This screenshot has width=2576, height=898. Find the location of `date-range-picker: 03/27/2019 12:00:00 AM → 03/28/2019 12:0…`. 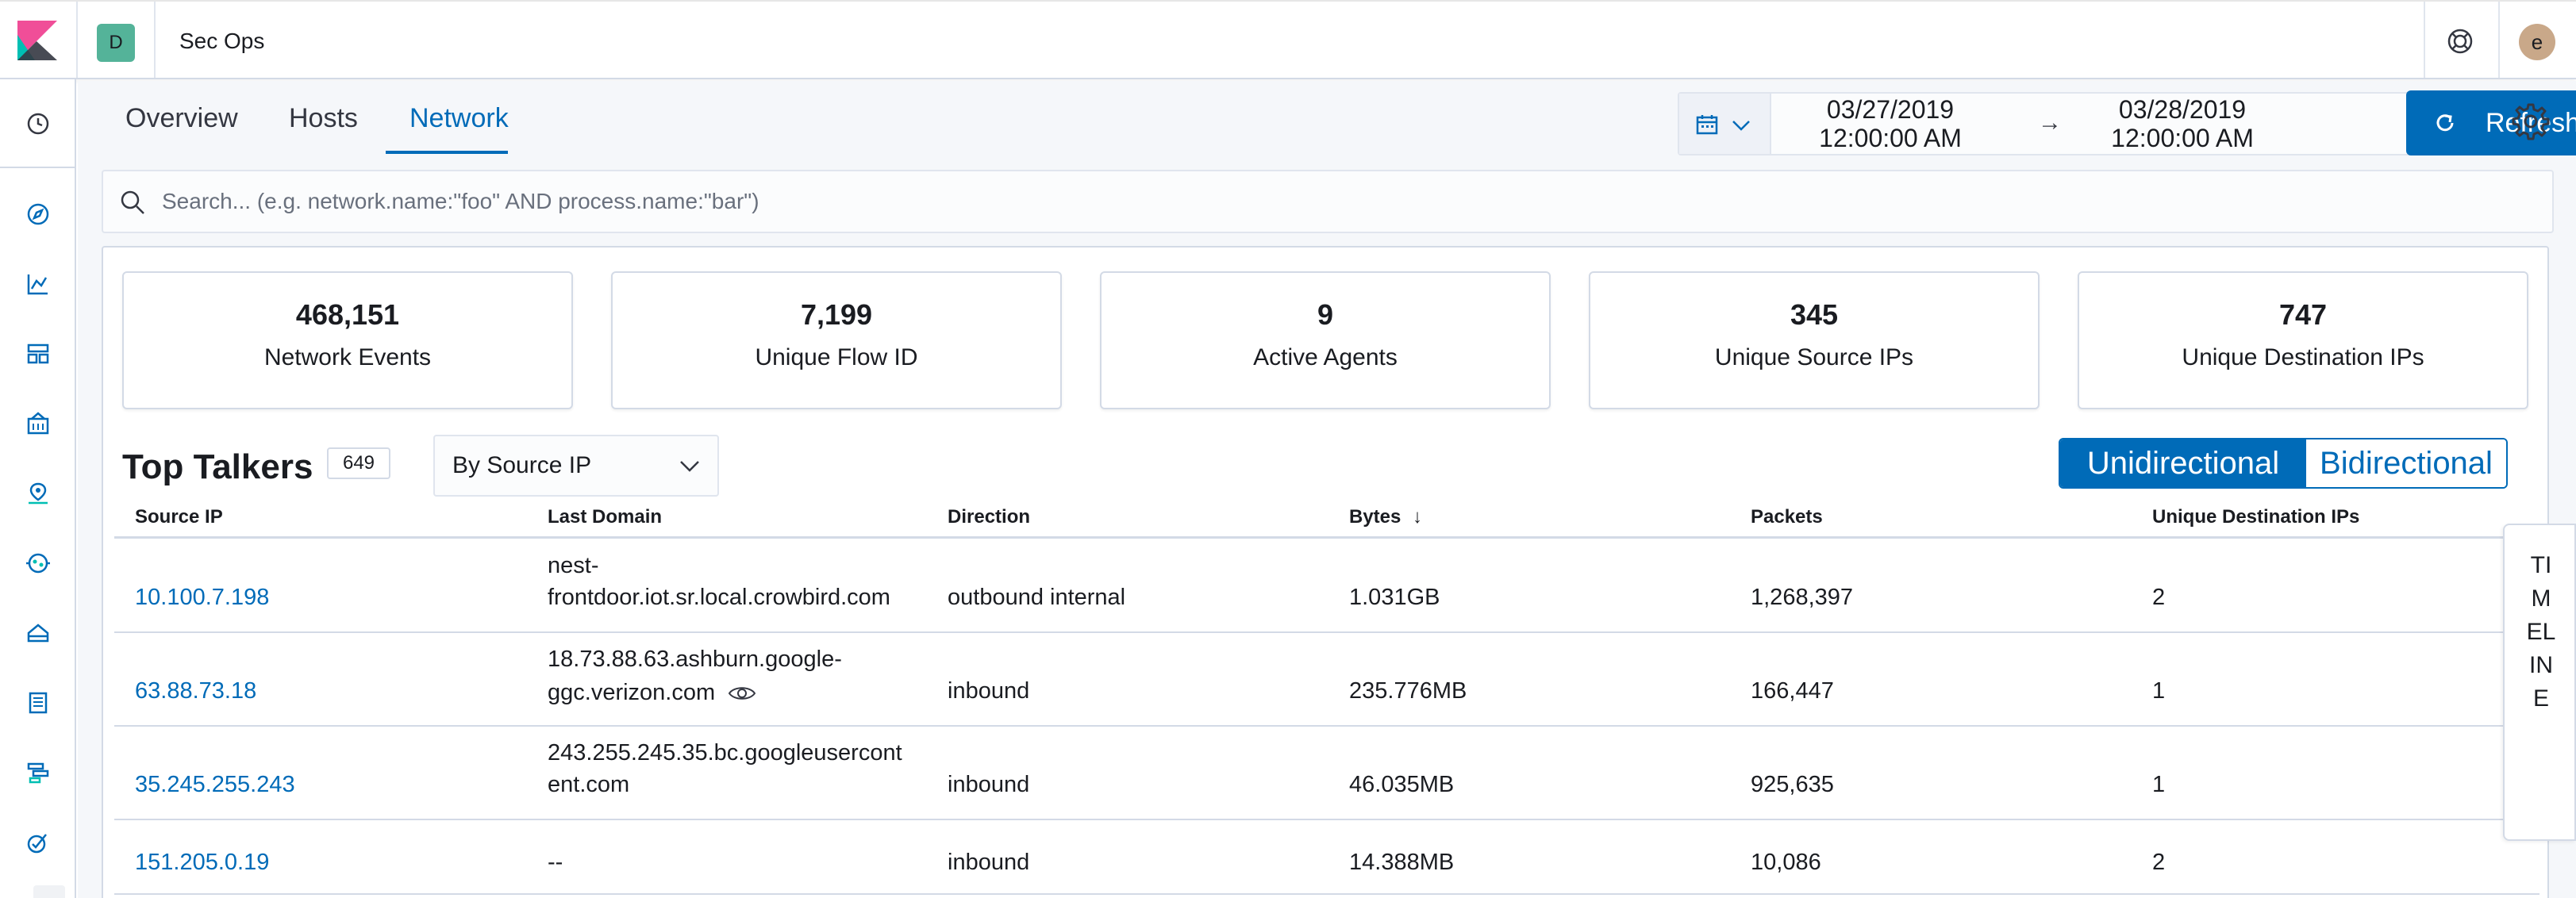

date-range-picker: 03/27/2019 12:00:00 AM → 03/28/2019 12:0… is located at coordinates (2105, 123).